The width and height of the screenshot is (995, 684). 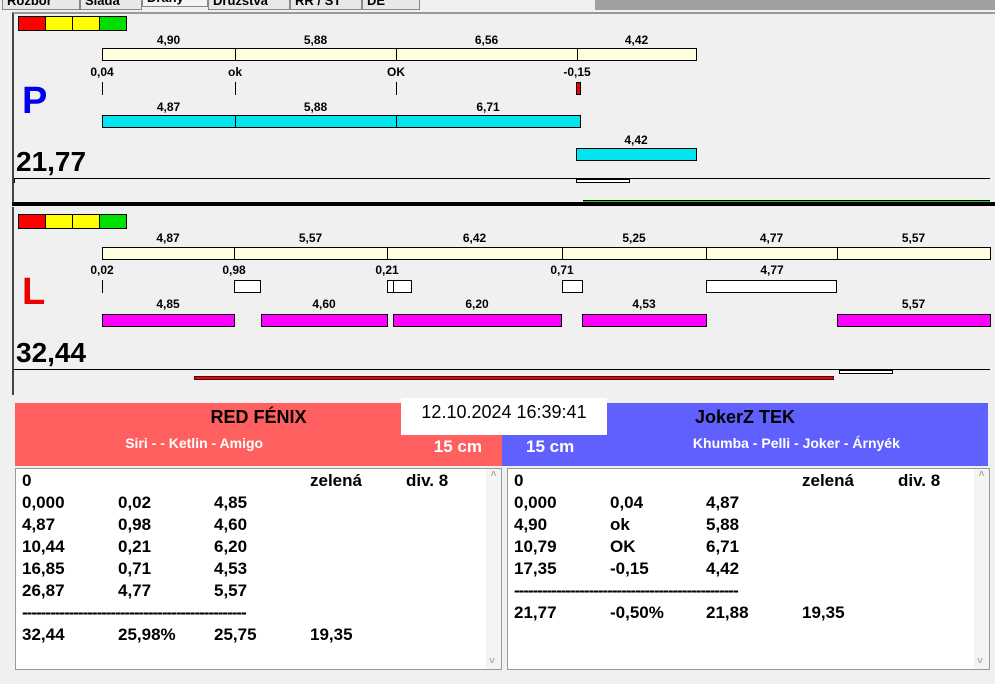 I want to click on segment-label: 4,77, so click(x=771, y=238).